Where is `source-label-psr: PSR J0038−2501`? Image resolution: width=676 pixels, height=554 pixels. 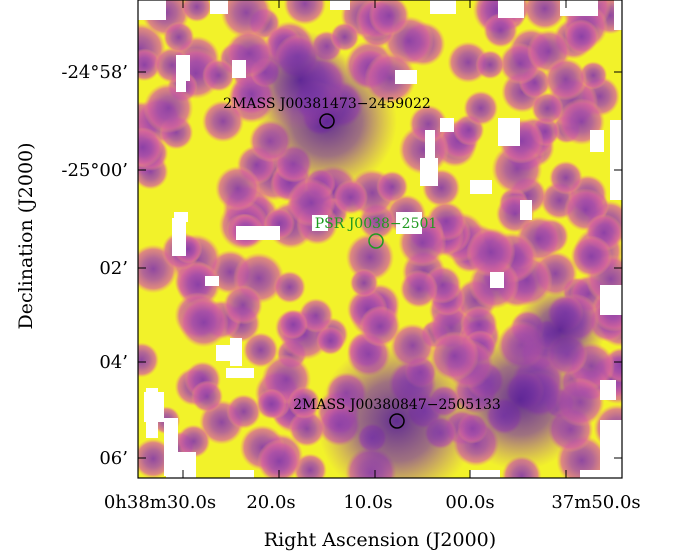
source-label-psr: PSR J0038−2501 is located at coordinates (376, 224).